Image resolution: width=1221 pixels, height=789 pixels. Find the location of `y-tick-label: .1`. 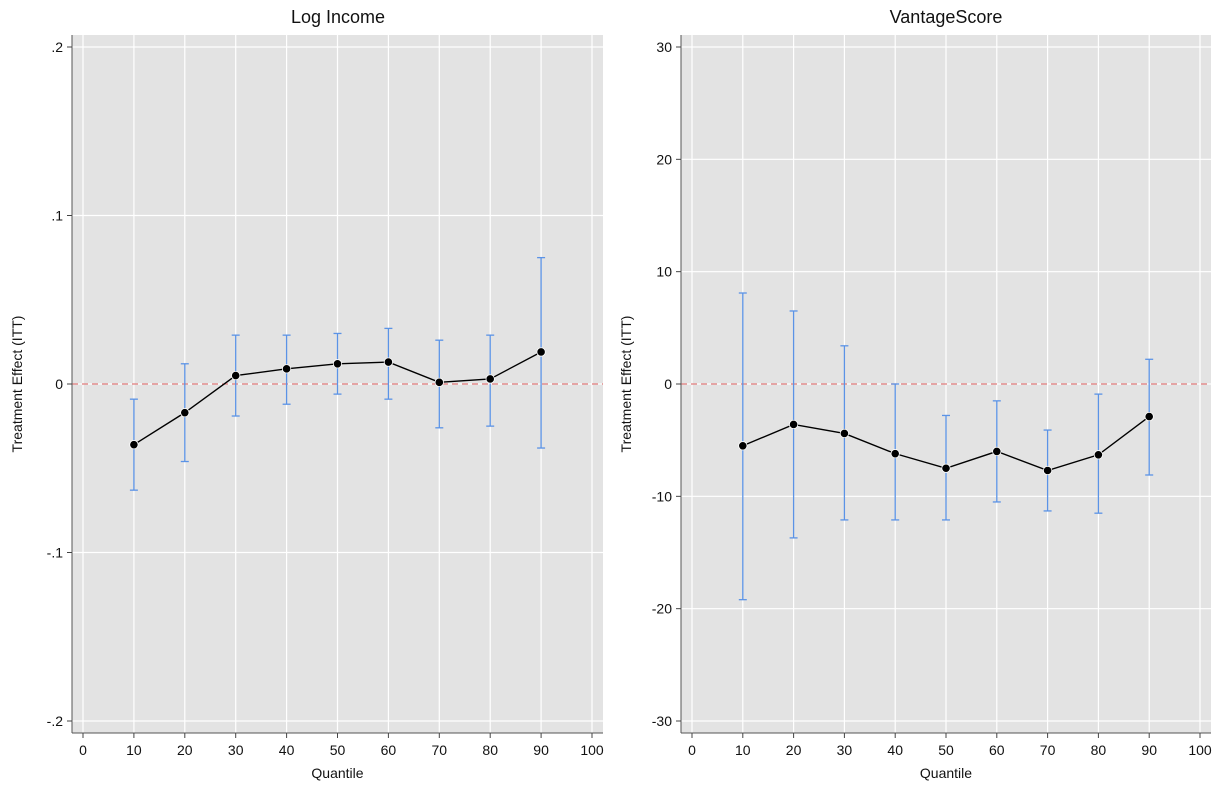

y-tick-label: .1 is located at coordinates (57, 216).